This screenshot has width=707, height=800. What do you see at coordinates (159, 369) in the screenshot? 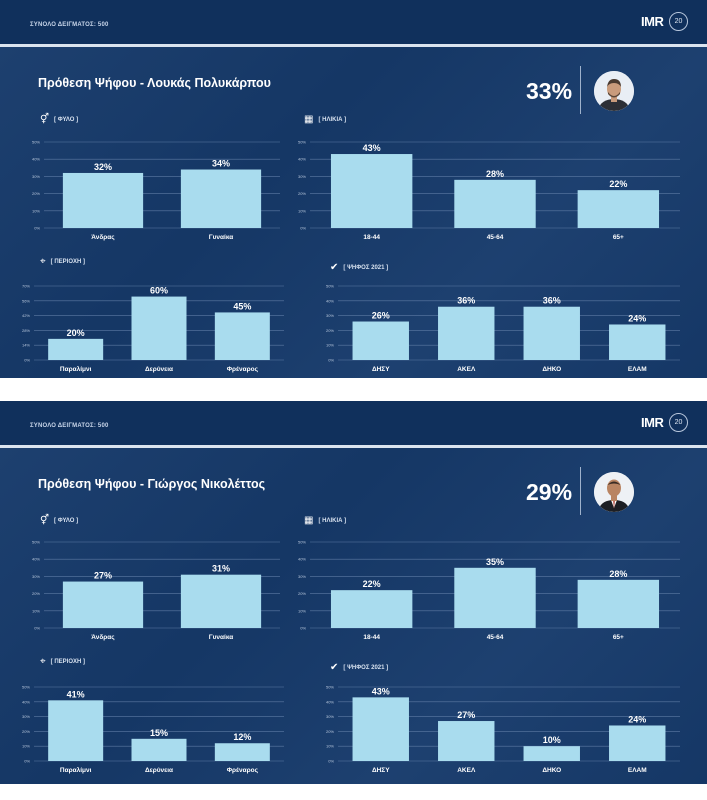
I see `category-label: Δερύνεια` at bounding box center [159, 369].